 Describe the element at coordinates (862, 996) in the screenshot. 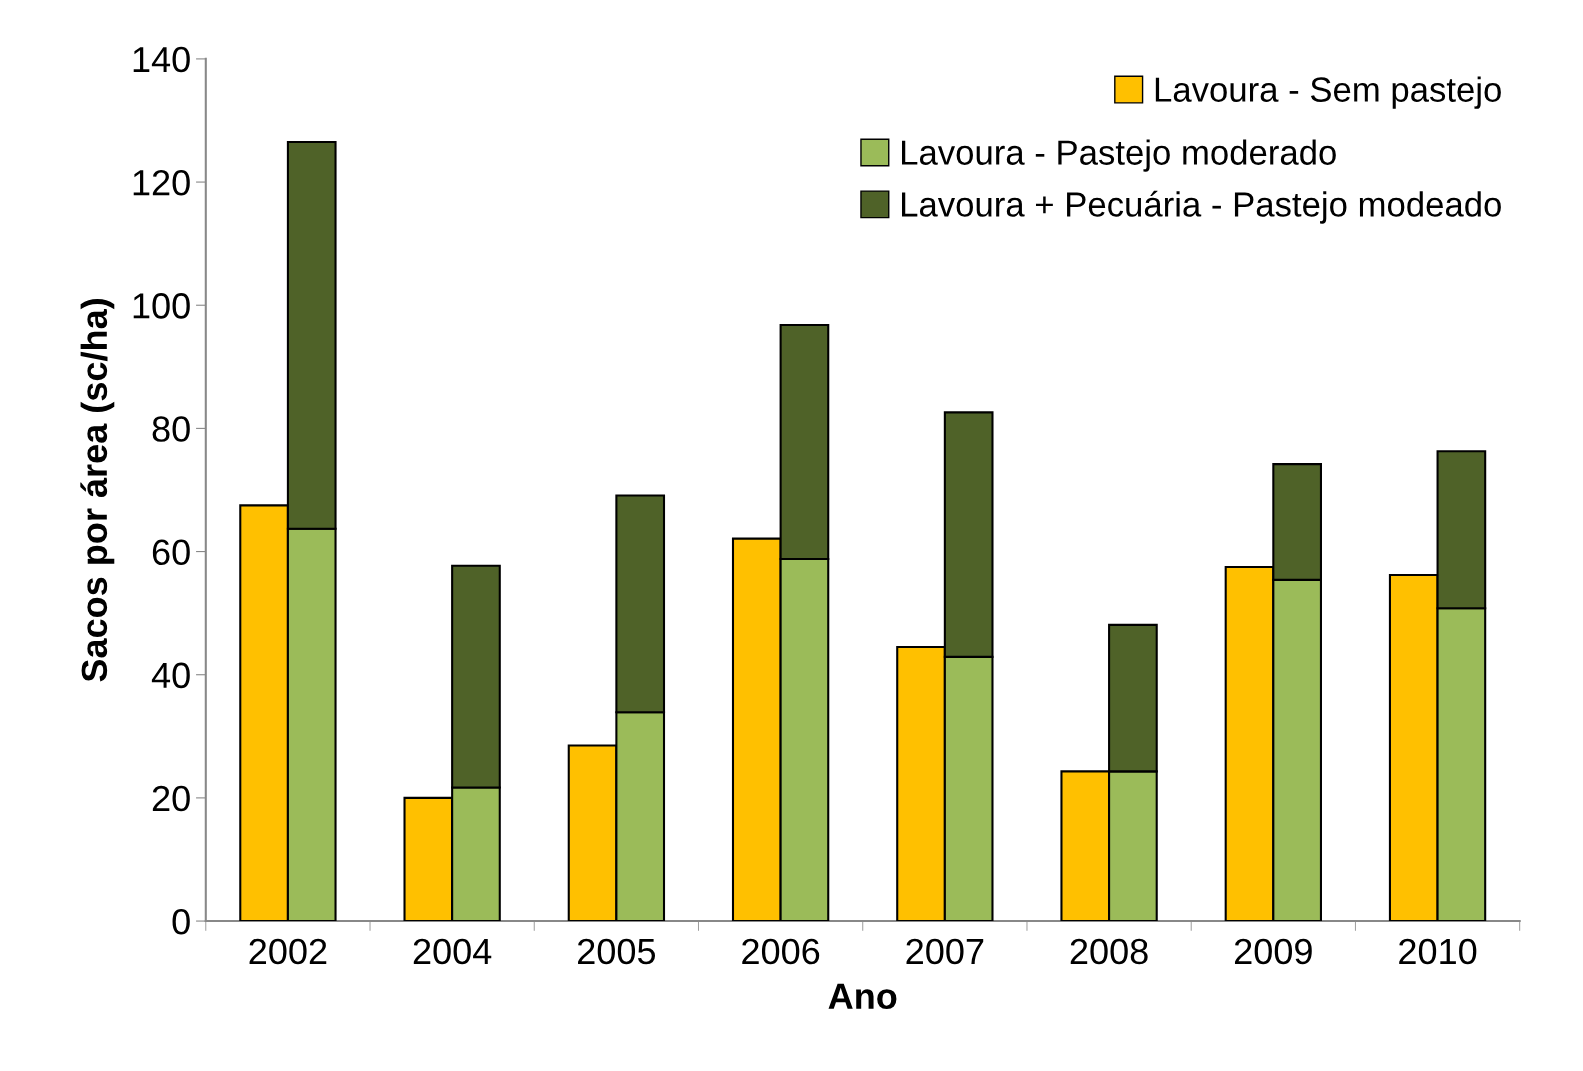

I see `x-axis-title: Ano` at that location.